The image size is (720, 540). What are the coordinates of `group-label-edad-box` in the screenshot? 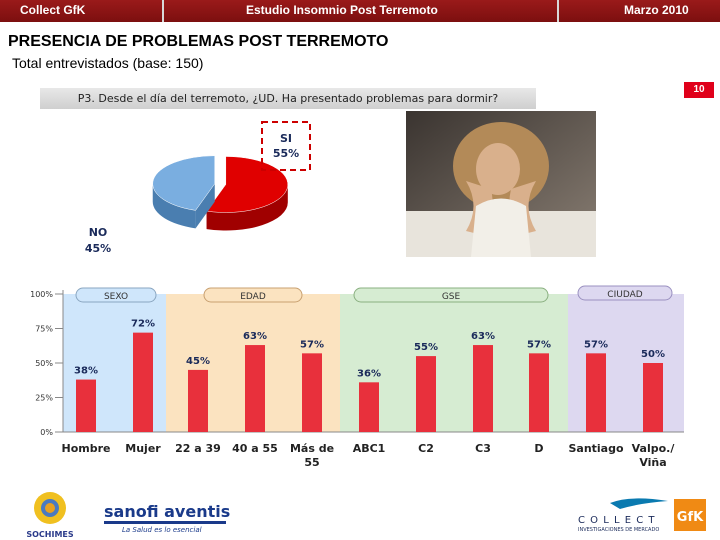 It's located at (253, 295).